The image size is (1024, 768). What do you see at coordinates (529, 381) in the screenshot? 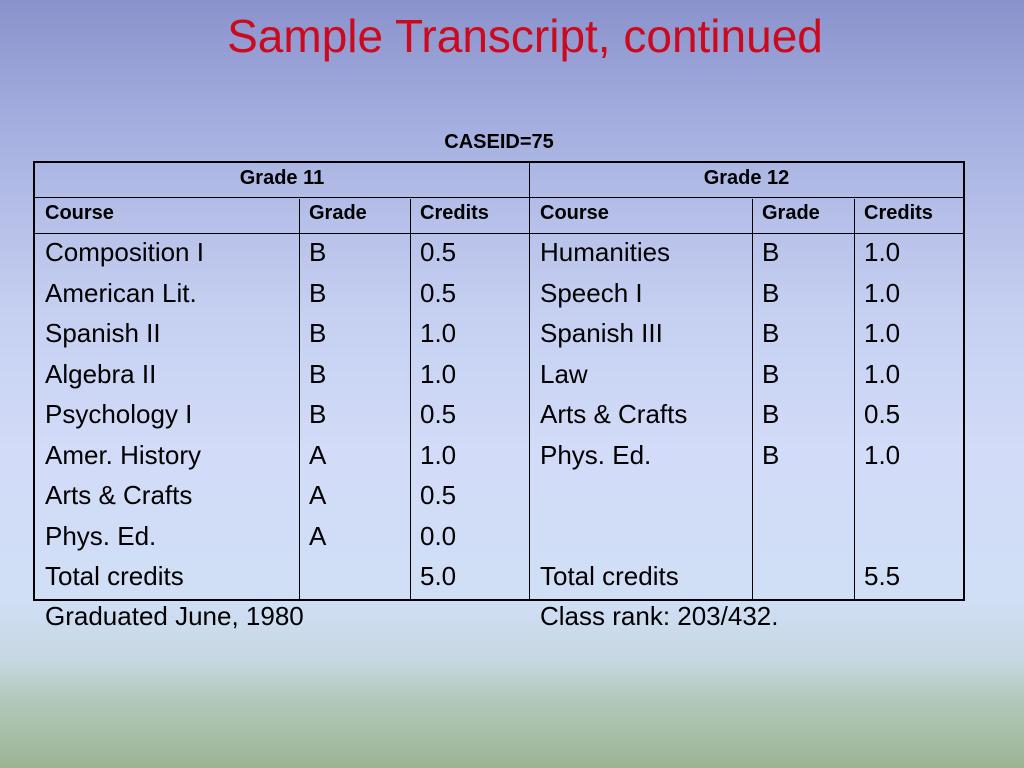
I see `year-divider` at bounding box center [529, 381].